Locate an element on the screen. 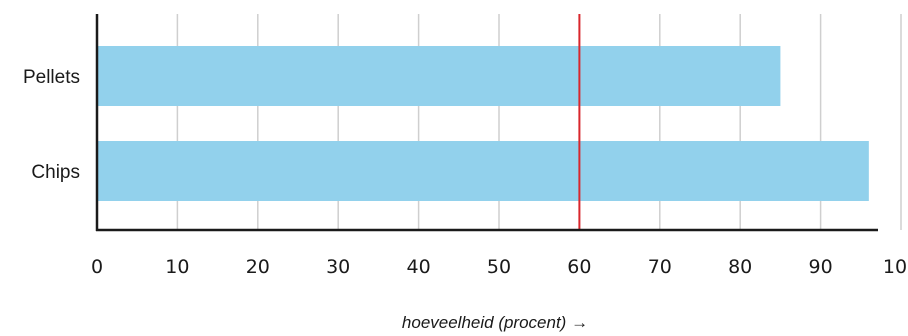 Image resolution: width=908 pixels, height=336 pixels. x-tick-labels: 0 10 20 30 40 50 60 70 80 90 100 is located at coordinates (499, 267).